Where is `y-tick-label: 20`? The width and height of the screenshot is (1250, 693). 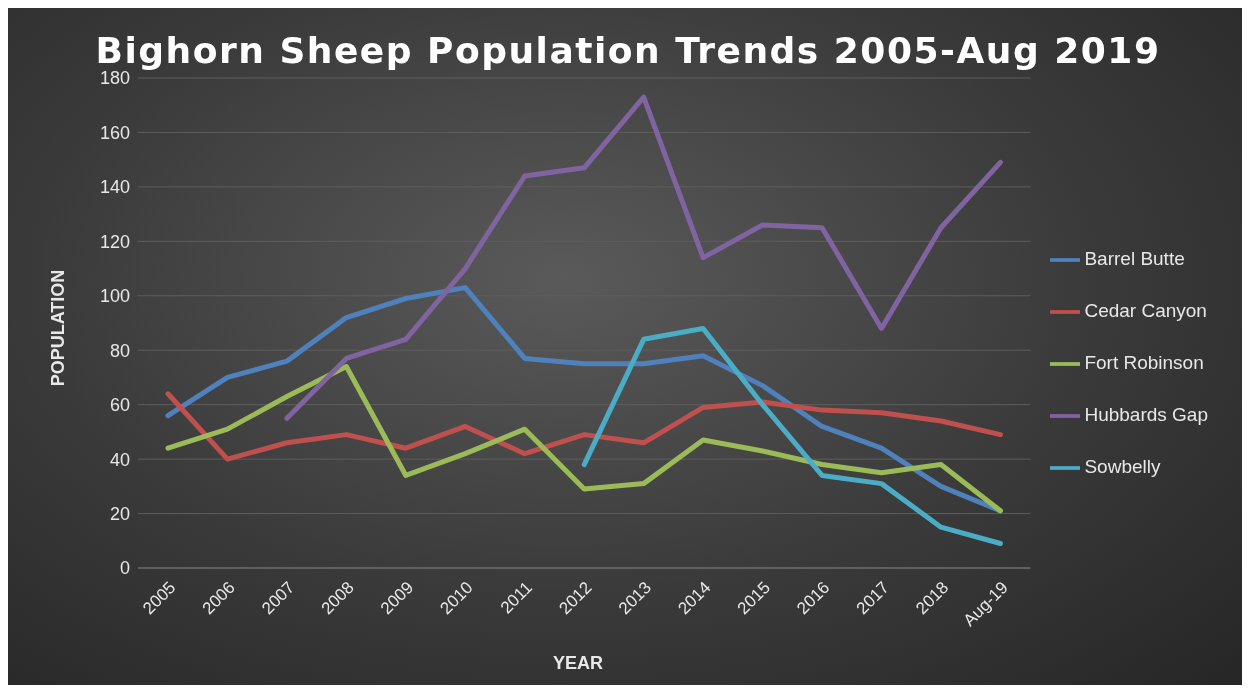 y-tick-label: 20 is located at coordinates (119, 513).